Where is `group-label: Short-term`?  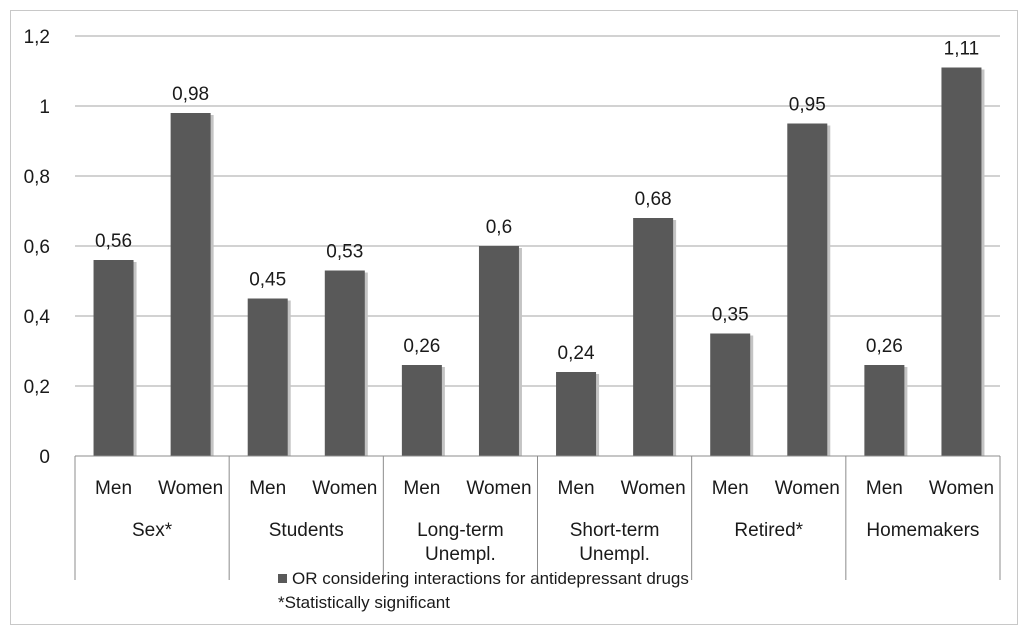 group-label: Short-term is located at coordinates (615, 530).